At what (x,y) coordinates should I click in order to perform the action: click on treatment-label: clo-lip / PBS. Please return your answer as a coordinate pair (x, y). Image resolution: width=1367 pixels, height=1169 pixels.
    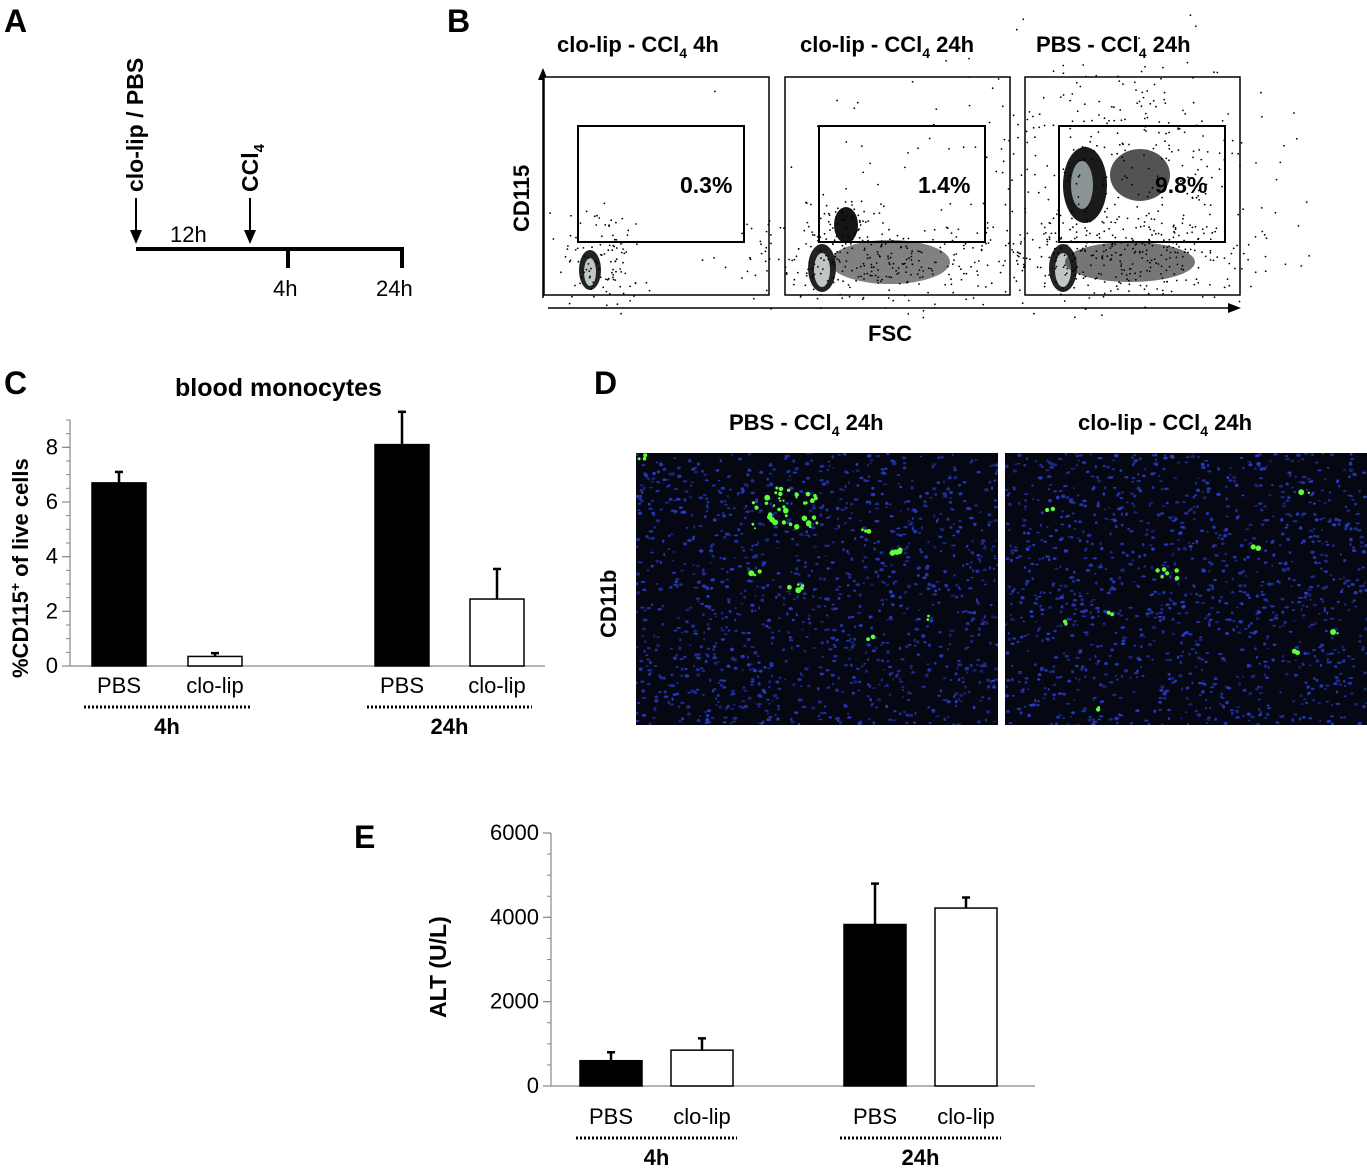
    Looking at the image, I should click on (135, 125).